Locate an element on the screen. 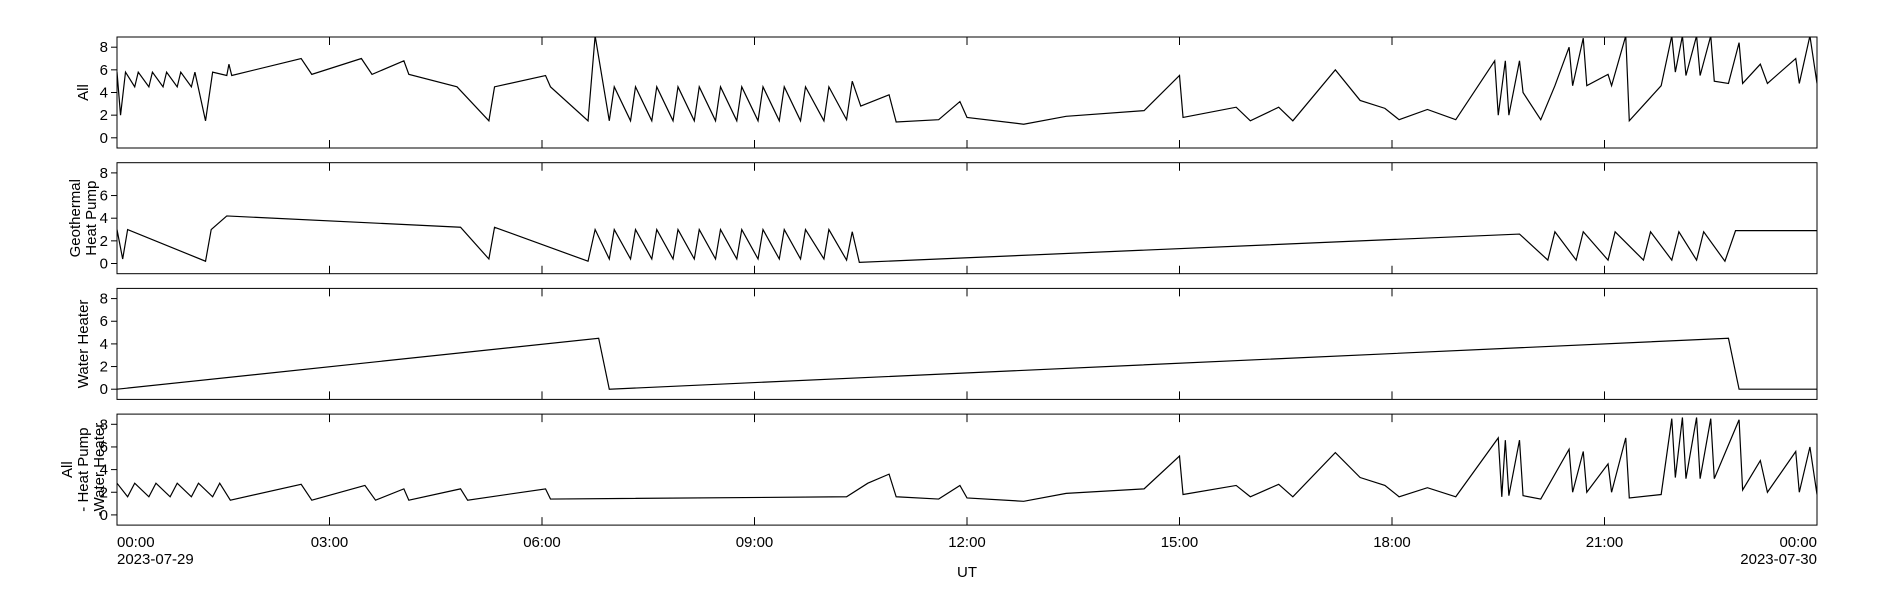 The width and height of the screenshot is (1903, 607). y-axis-label: -Water Heater is located at coordinates (99, 470).